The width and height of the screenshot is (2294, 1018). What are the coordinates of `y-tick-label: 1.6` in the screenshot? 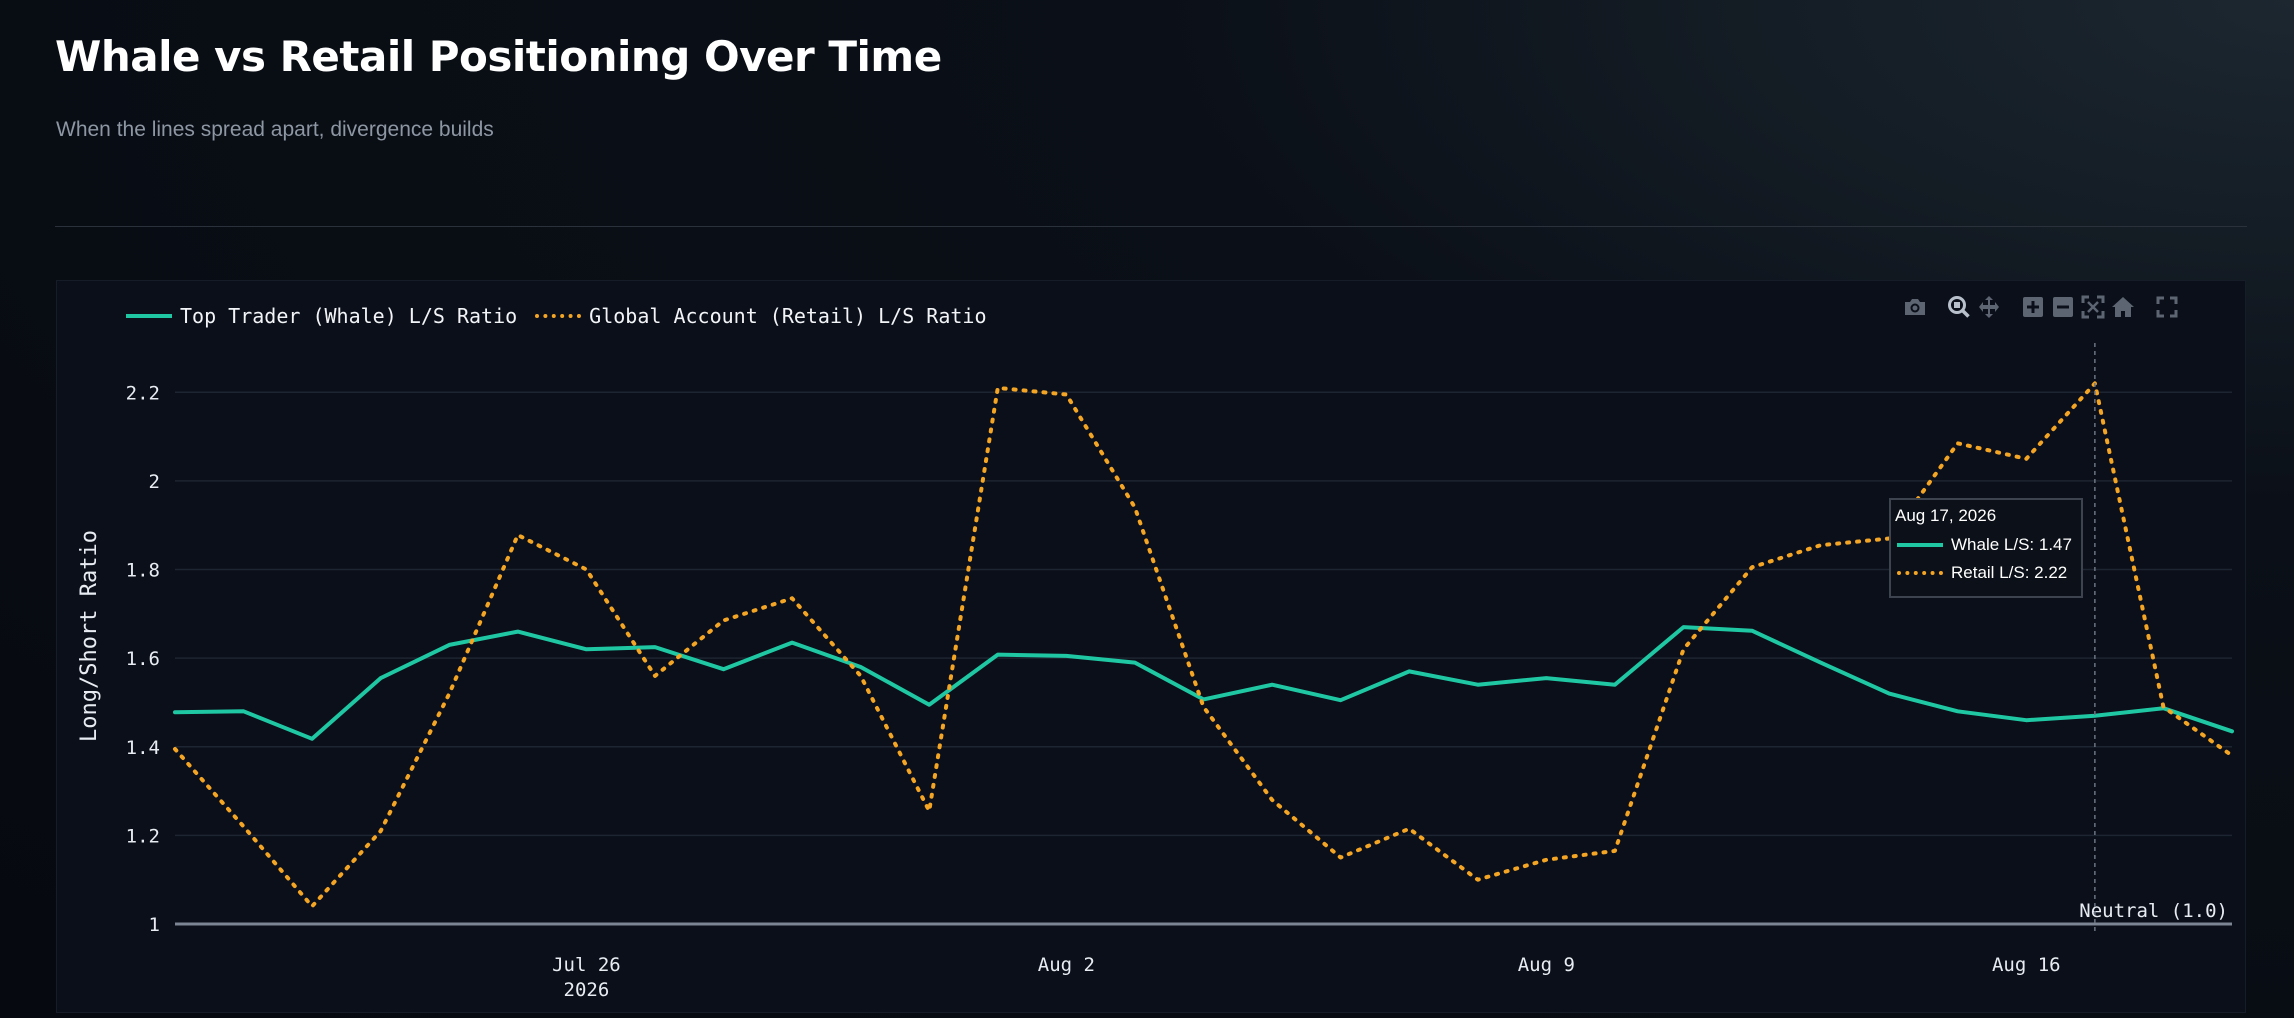 It's located at (143, 659).